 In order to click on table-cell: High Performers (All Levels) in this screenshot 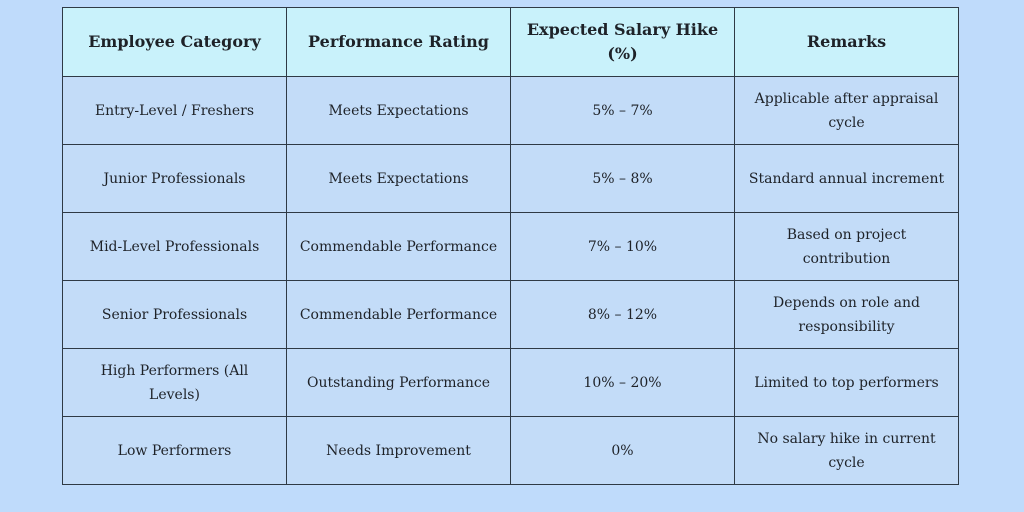, I will do `click(174, 382)`.